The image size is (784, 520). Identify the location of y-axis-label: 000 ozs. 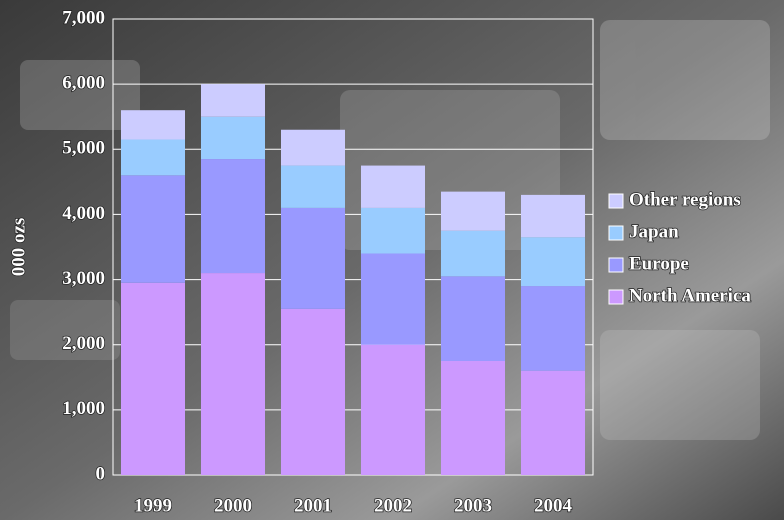
(18, 247).